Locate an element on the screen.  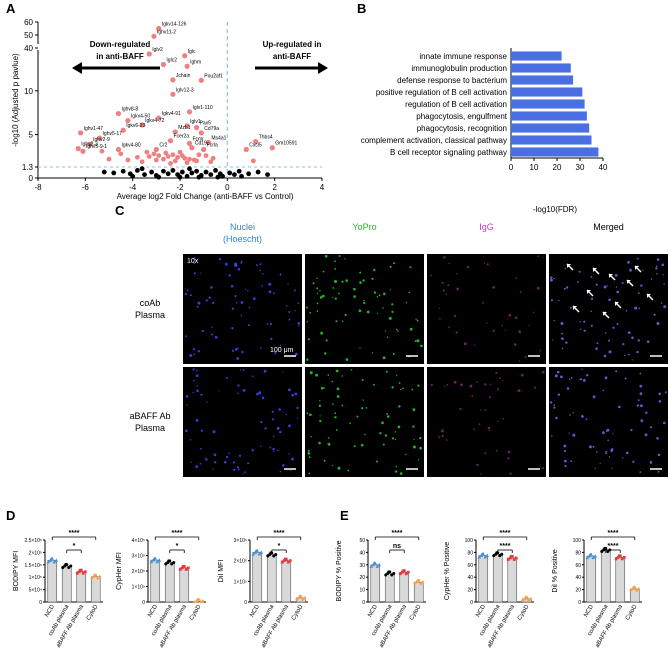
volcano-ylabel: -log10 (Adjusted p pavlue) is located at coordinates (15, 100).